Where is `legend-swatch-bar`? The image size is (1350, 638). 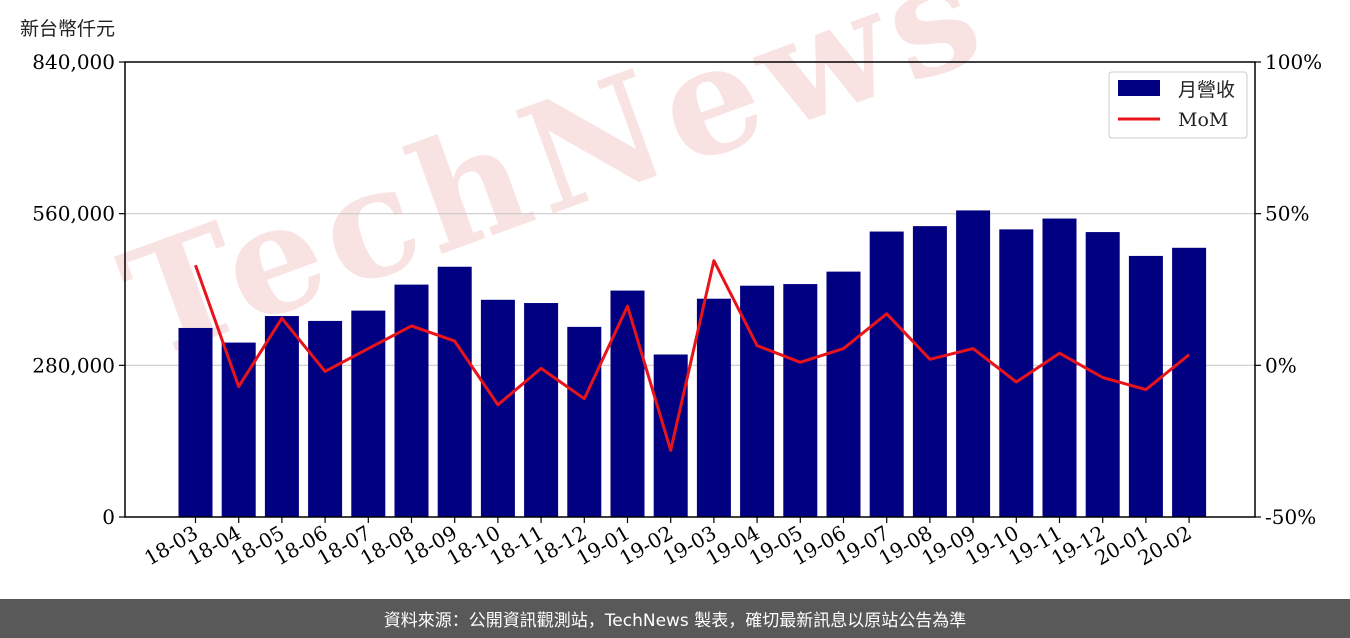
legend-swatch-bar is located at coordinates (1139, 88).